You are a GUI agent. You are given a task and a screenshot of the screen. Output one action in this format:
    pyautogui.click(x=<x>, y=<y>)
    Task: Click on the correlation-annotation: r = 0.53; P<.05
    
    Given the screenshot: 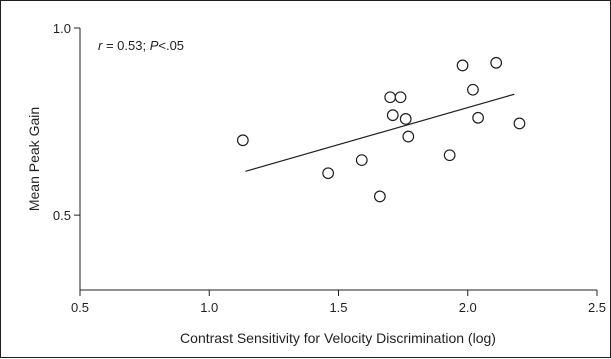 What is the action you would take?
    pyautogui.click(x=141, y=45)
    